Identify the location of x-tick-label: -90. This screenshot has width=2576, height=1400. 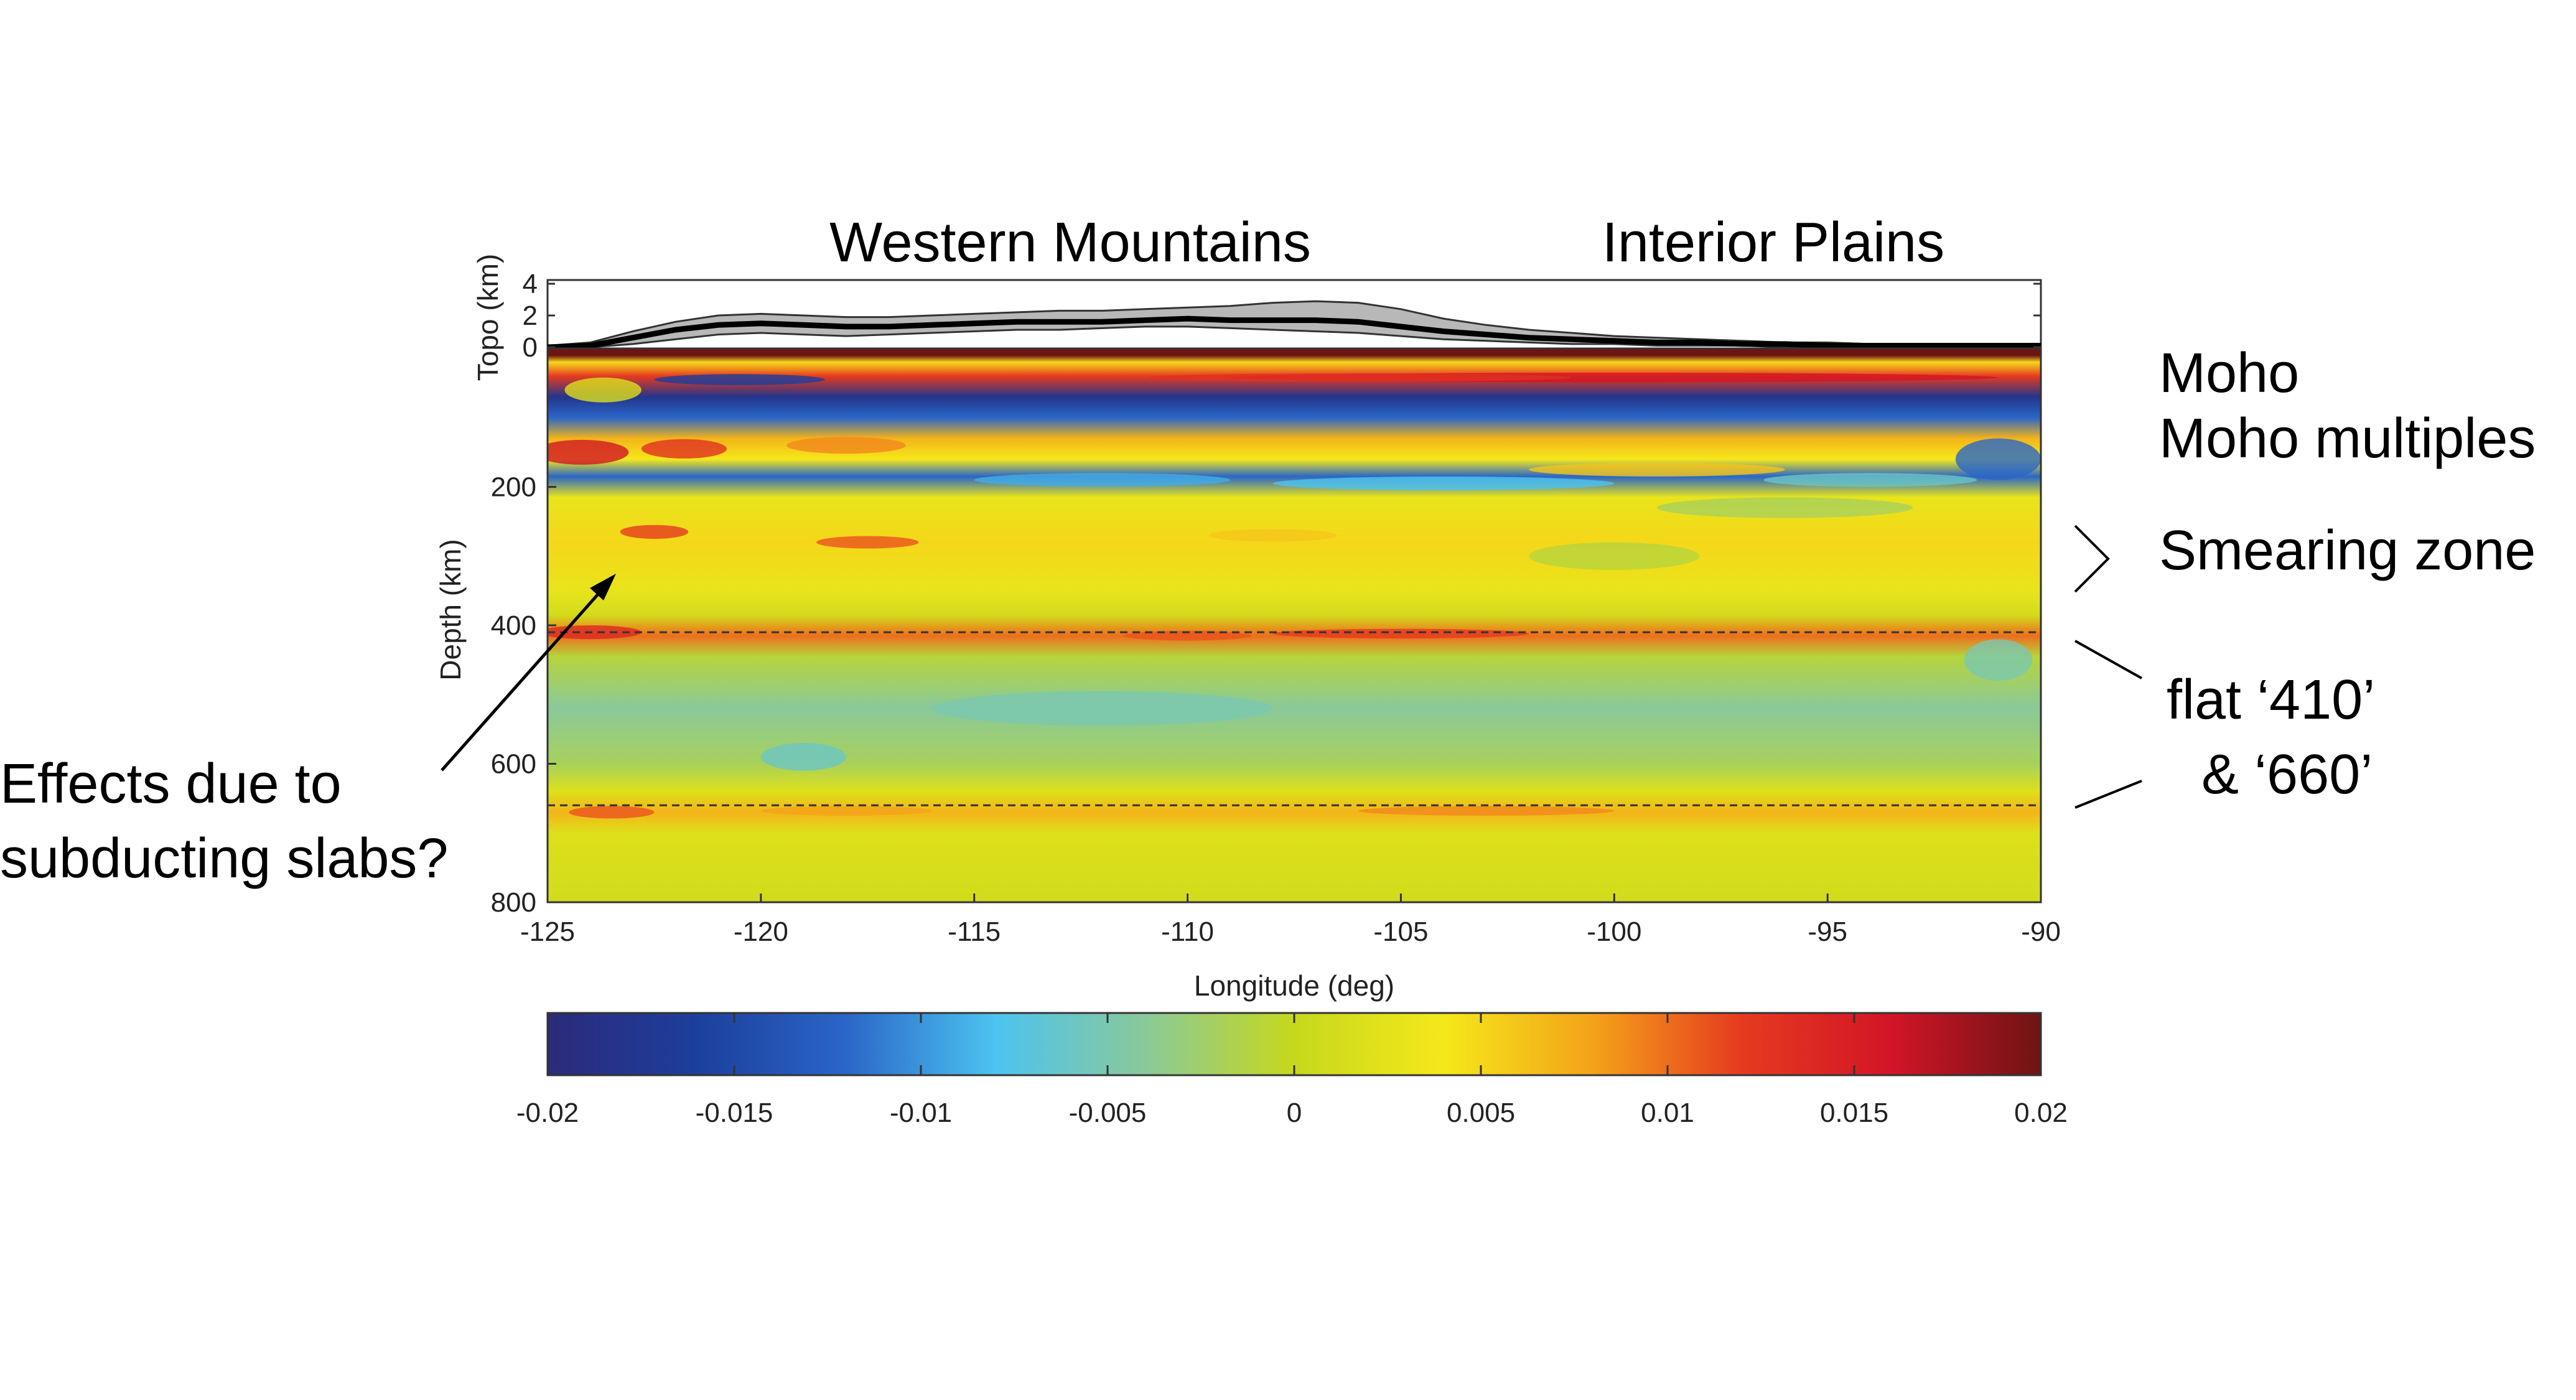
(2041, 932).